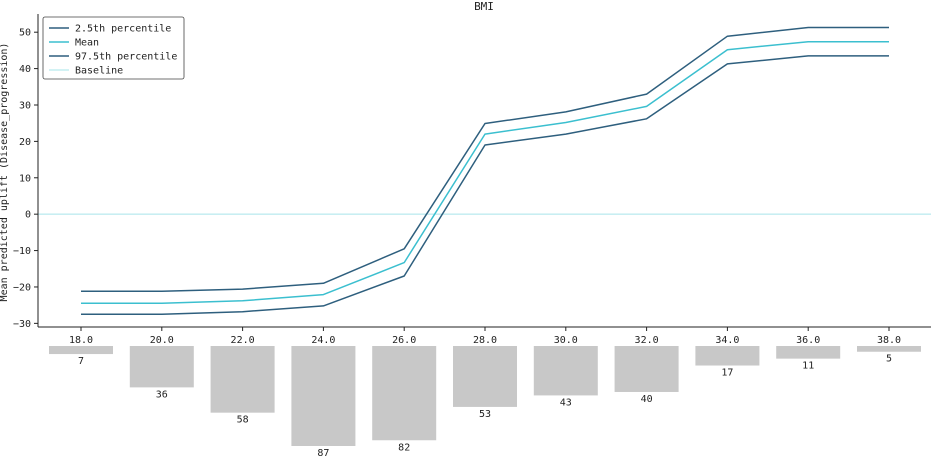 Image resolution: width=931 pixels, height=456 pixels. What do you see at coordinates (404, 447) in the screenshot?
I see `histogram-count-label: 82` at bounding box center [404, 447].